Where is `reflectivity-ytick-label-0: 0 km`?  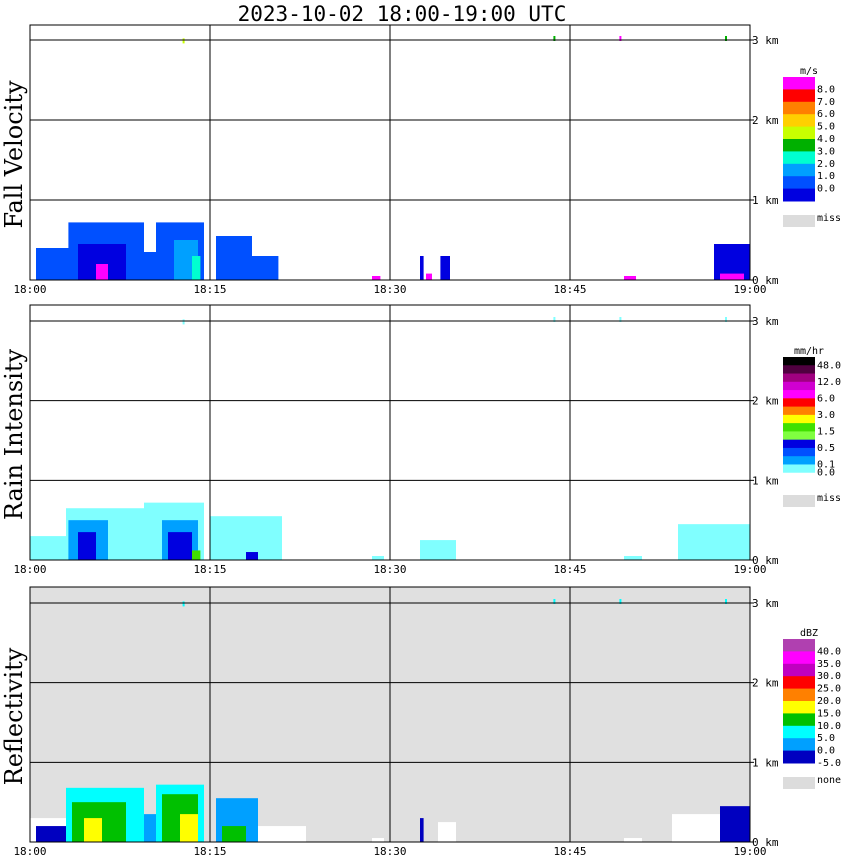 reflectivity-ytick-label-0: 0 km is located at coordinates (765, 842).